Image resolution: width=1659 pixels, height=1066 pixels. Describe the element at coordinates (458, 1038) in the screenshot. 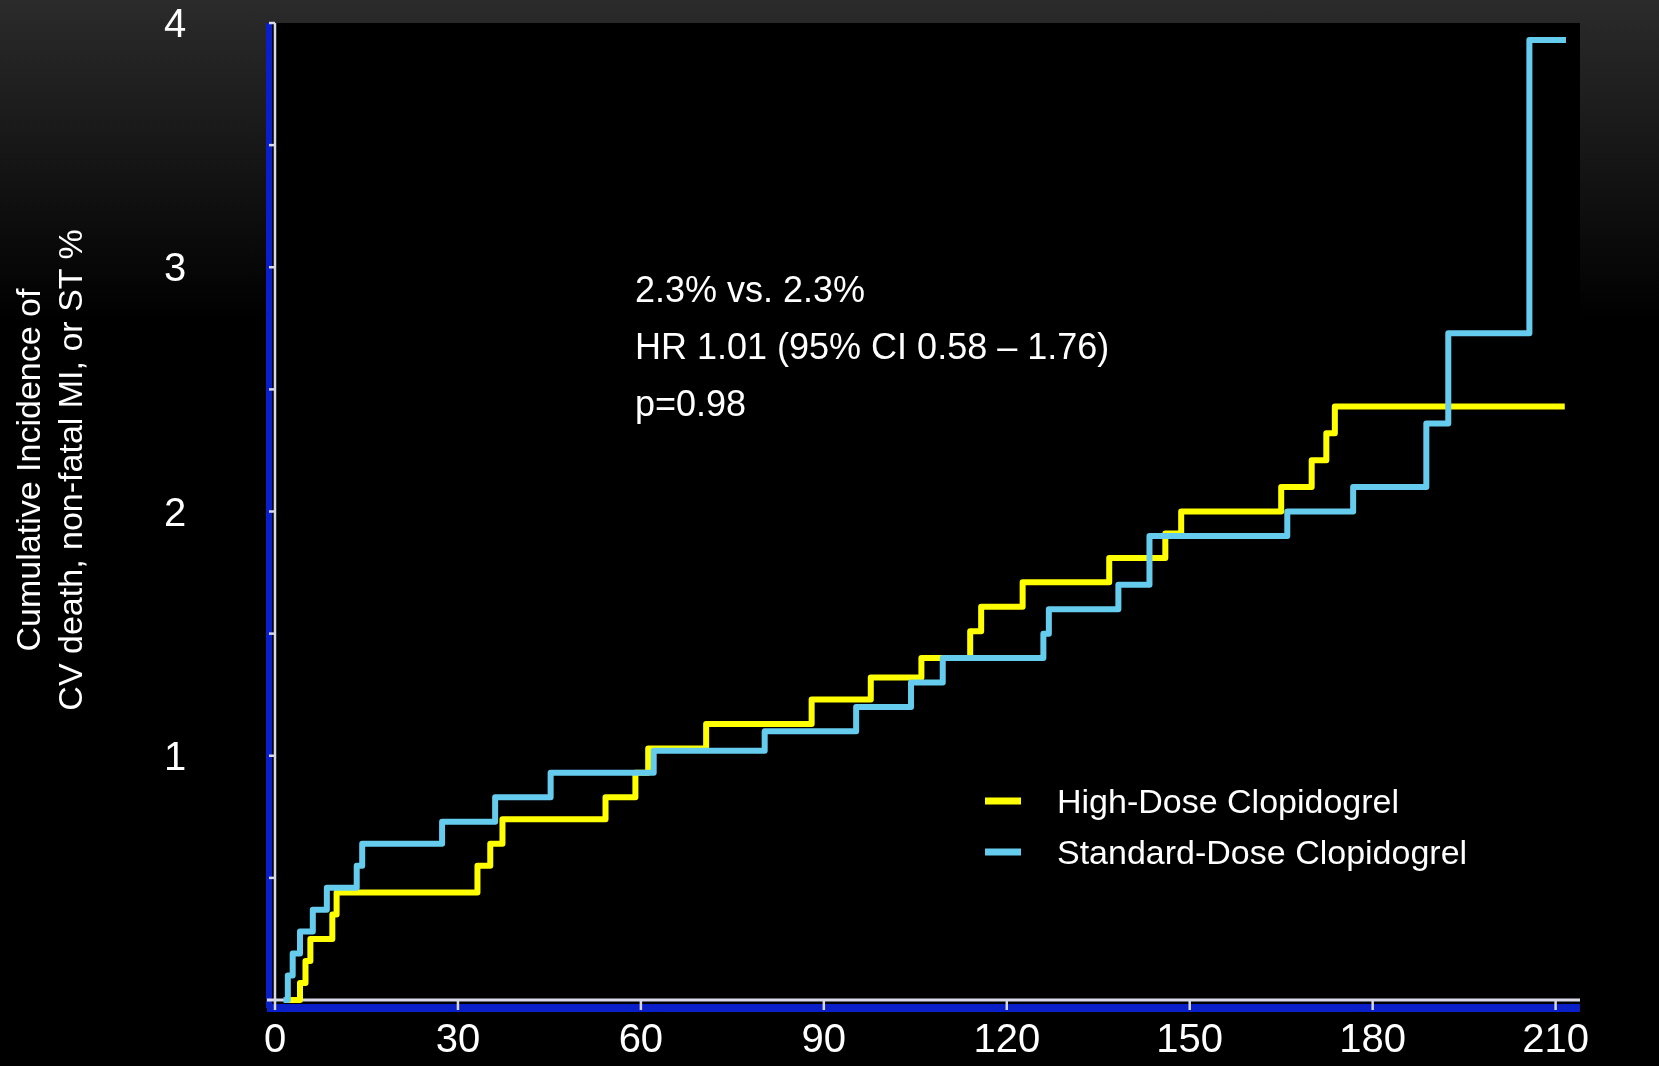

I see `x-tick-label: 30` at that location.